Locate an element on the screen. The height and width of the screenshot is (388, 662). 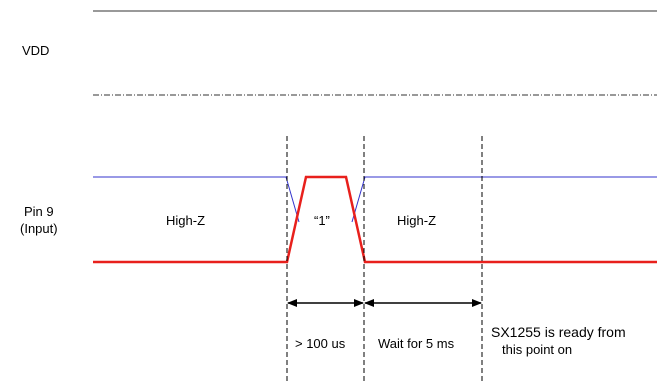
high-z-left-label: High-Z is located at coordinates (186, 220).